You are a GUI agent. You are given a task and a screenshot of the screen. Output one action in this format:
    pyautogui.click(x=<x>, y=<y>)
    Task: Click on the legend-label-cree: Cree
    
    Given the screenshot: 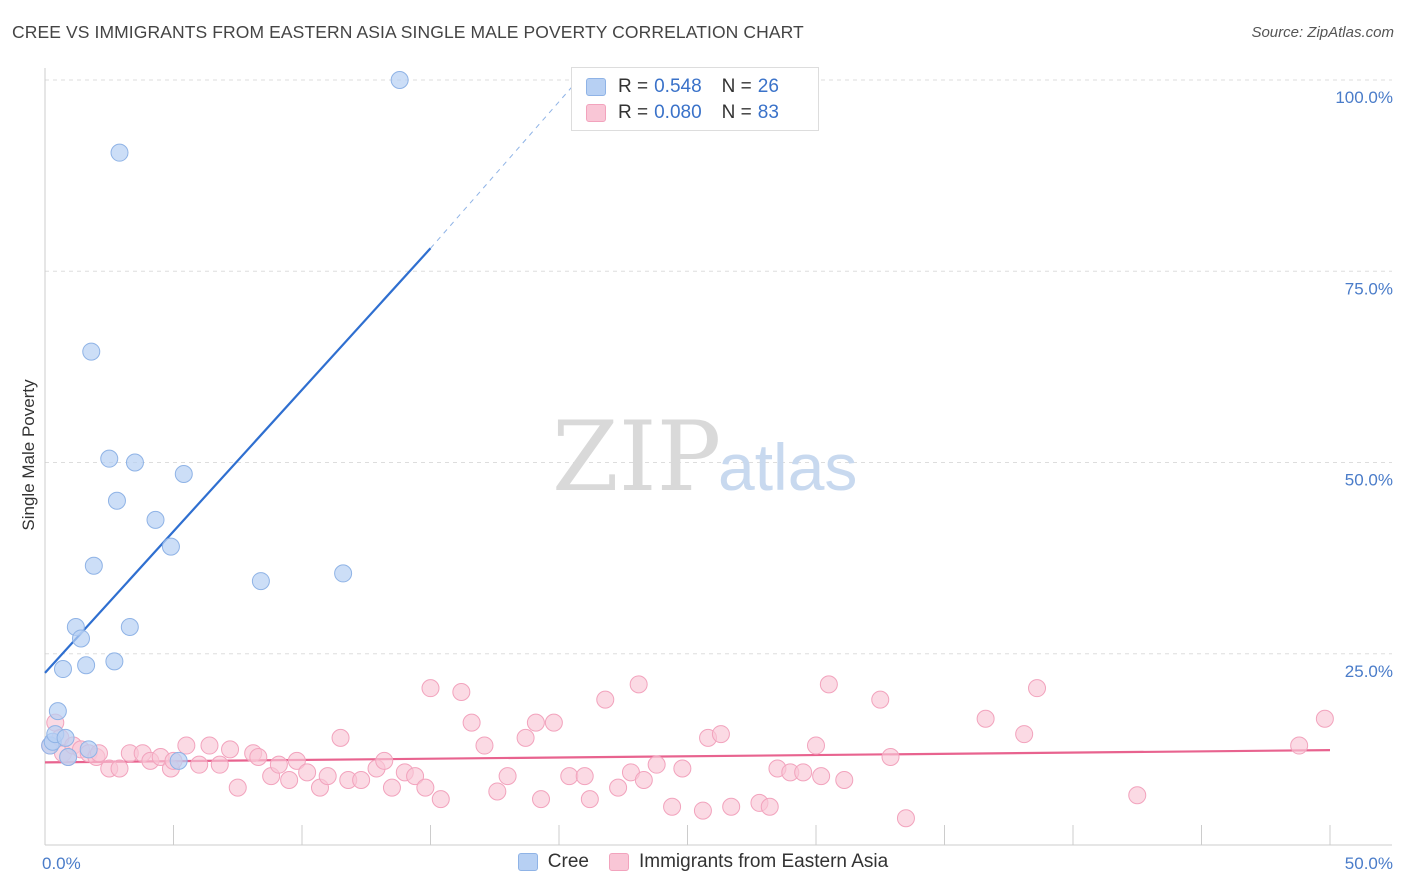 What is the action you would take?
    pyautogui.click(x=568, y=861)
    